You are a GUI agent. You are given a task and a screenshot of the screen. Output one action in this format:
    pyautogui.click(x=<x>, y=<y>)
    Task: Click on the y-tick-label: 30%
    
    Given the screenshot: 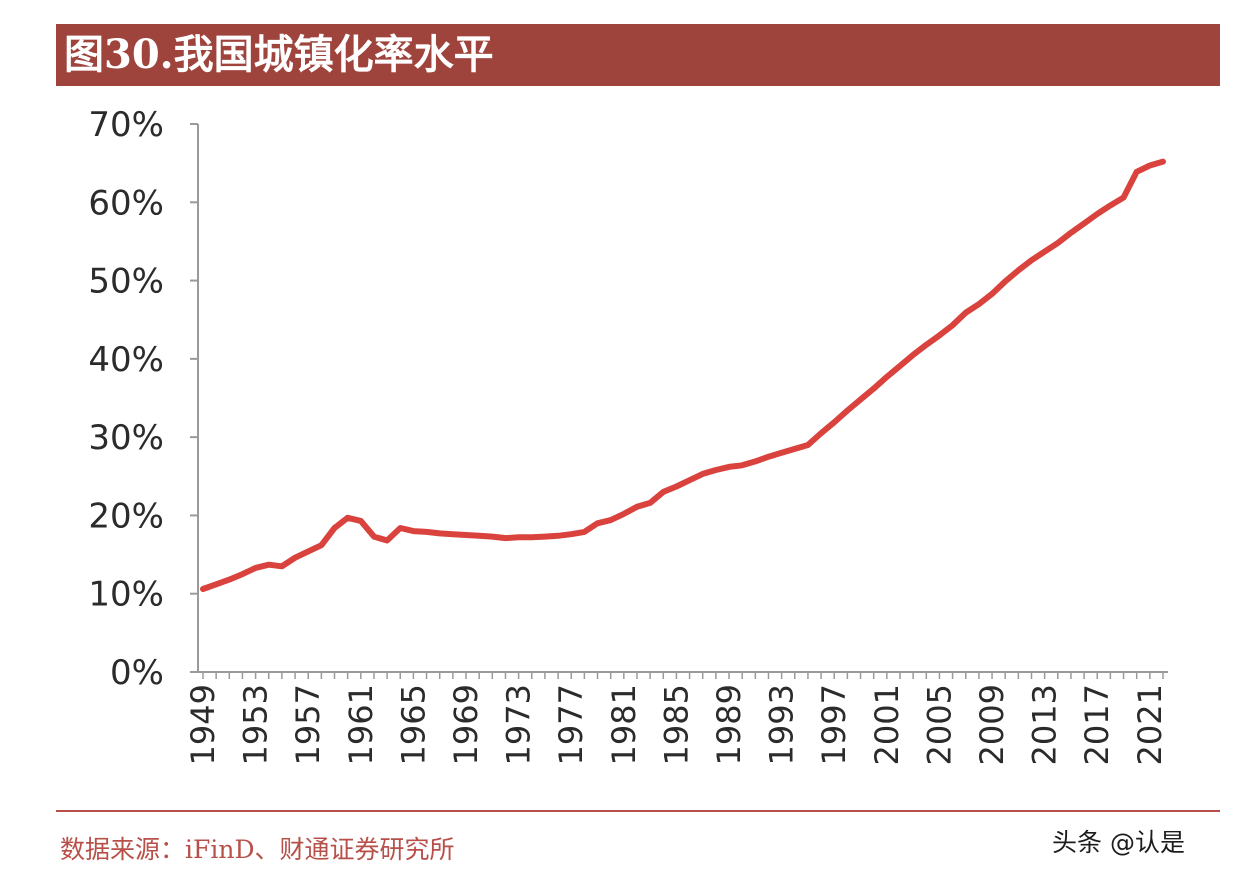 What is the action you would take?
    pyautogui.click(x=126, y=438)
    